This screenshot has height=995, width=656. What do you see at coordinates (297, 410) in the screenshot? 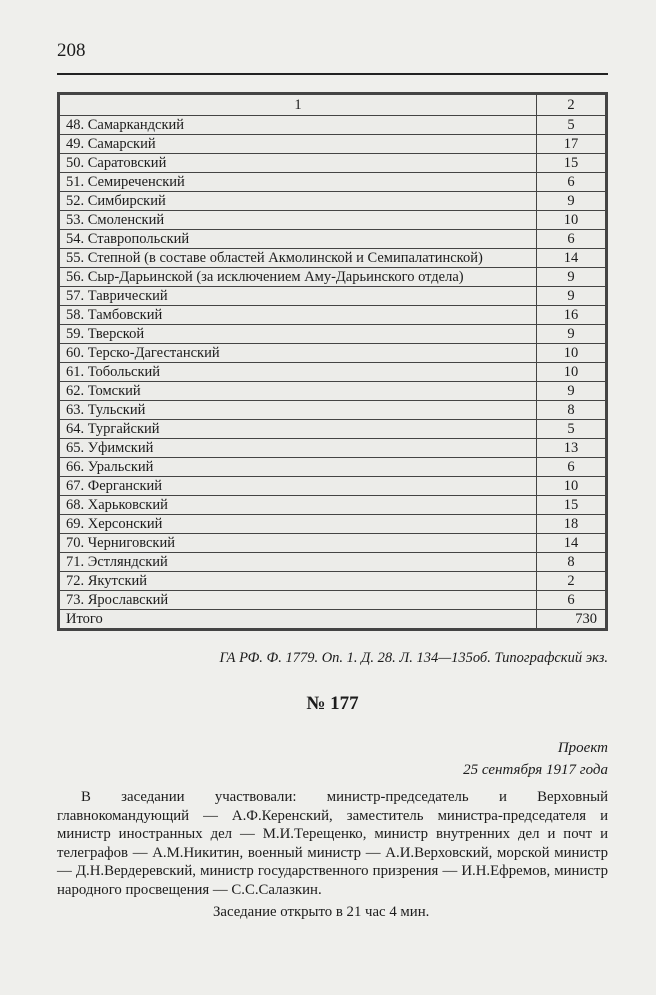
I see `table-cell-name: 63. Тульский` at bounding box center [297, 410].